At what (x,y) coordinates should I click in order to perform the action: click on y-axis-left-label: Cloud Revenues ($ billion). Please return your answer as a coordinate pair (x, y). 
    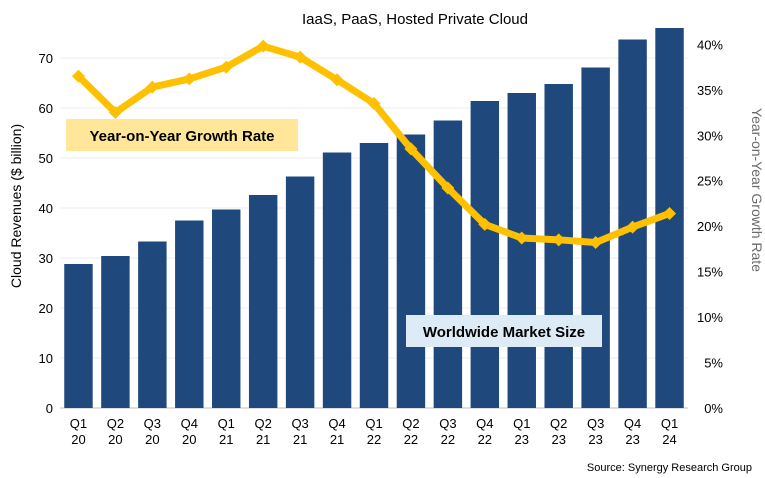
    Looking at the image, I should click on (16, 206).